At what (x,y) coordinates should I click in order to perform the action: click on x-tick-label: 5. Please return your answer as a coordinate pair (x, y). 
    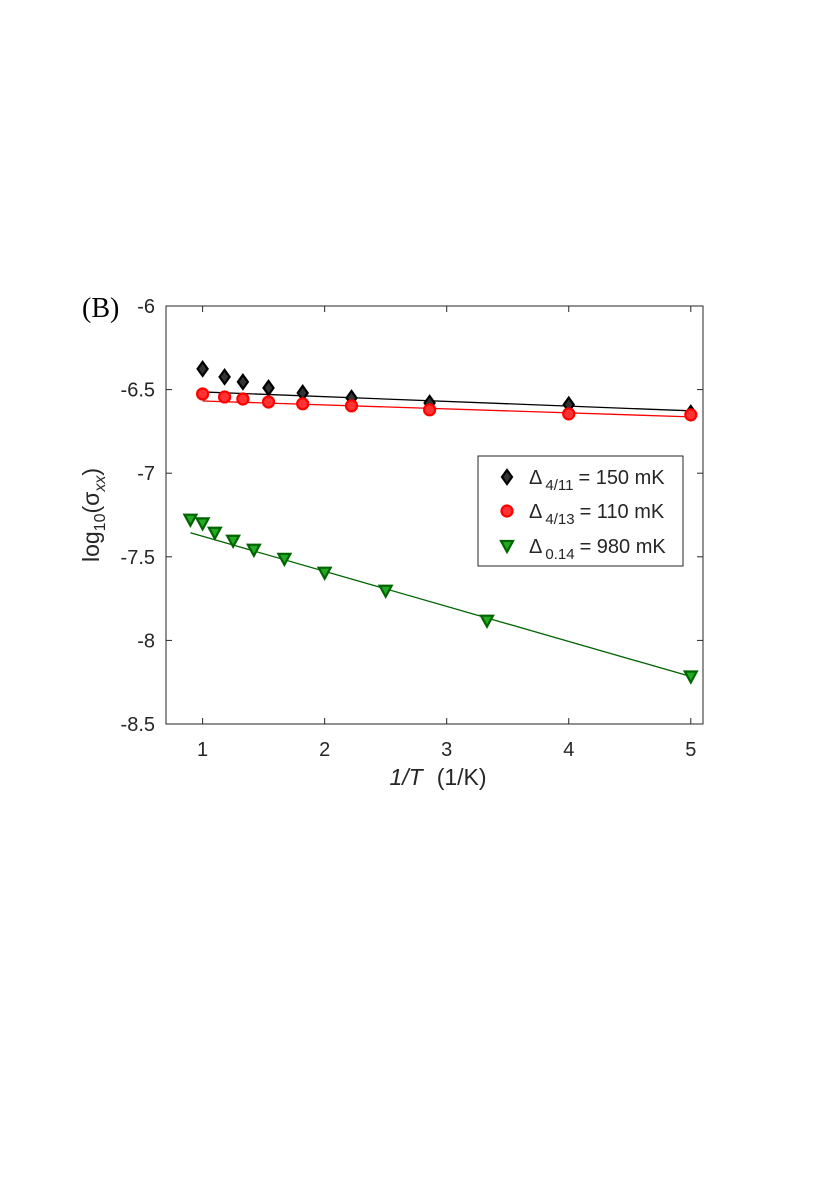
    Looking at the image, I should click on (690, 750).